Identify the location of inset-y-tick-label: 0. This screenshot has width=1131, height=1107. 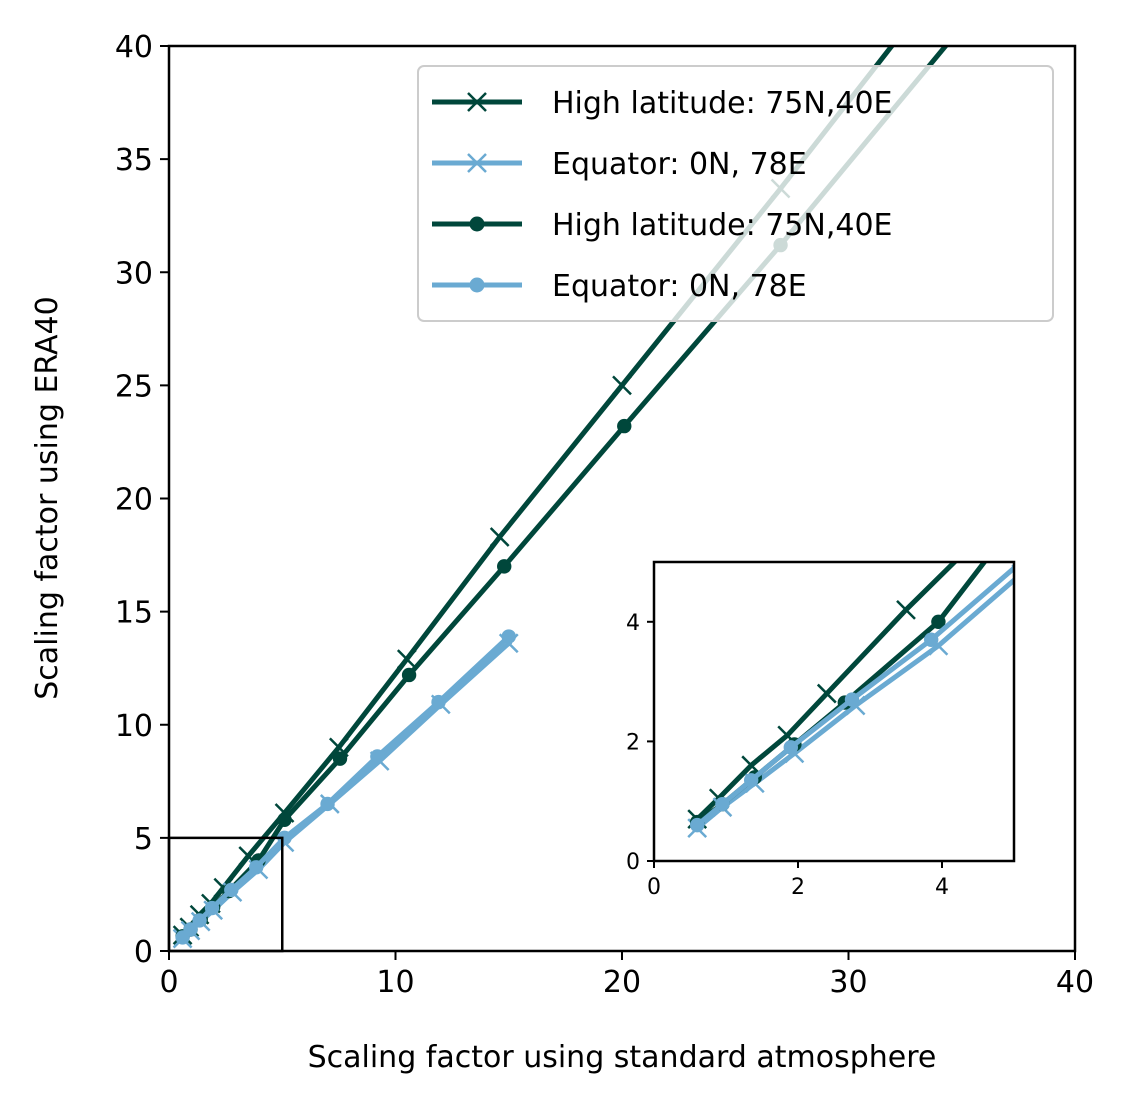
(633, 862).